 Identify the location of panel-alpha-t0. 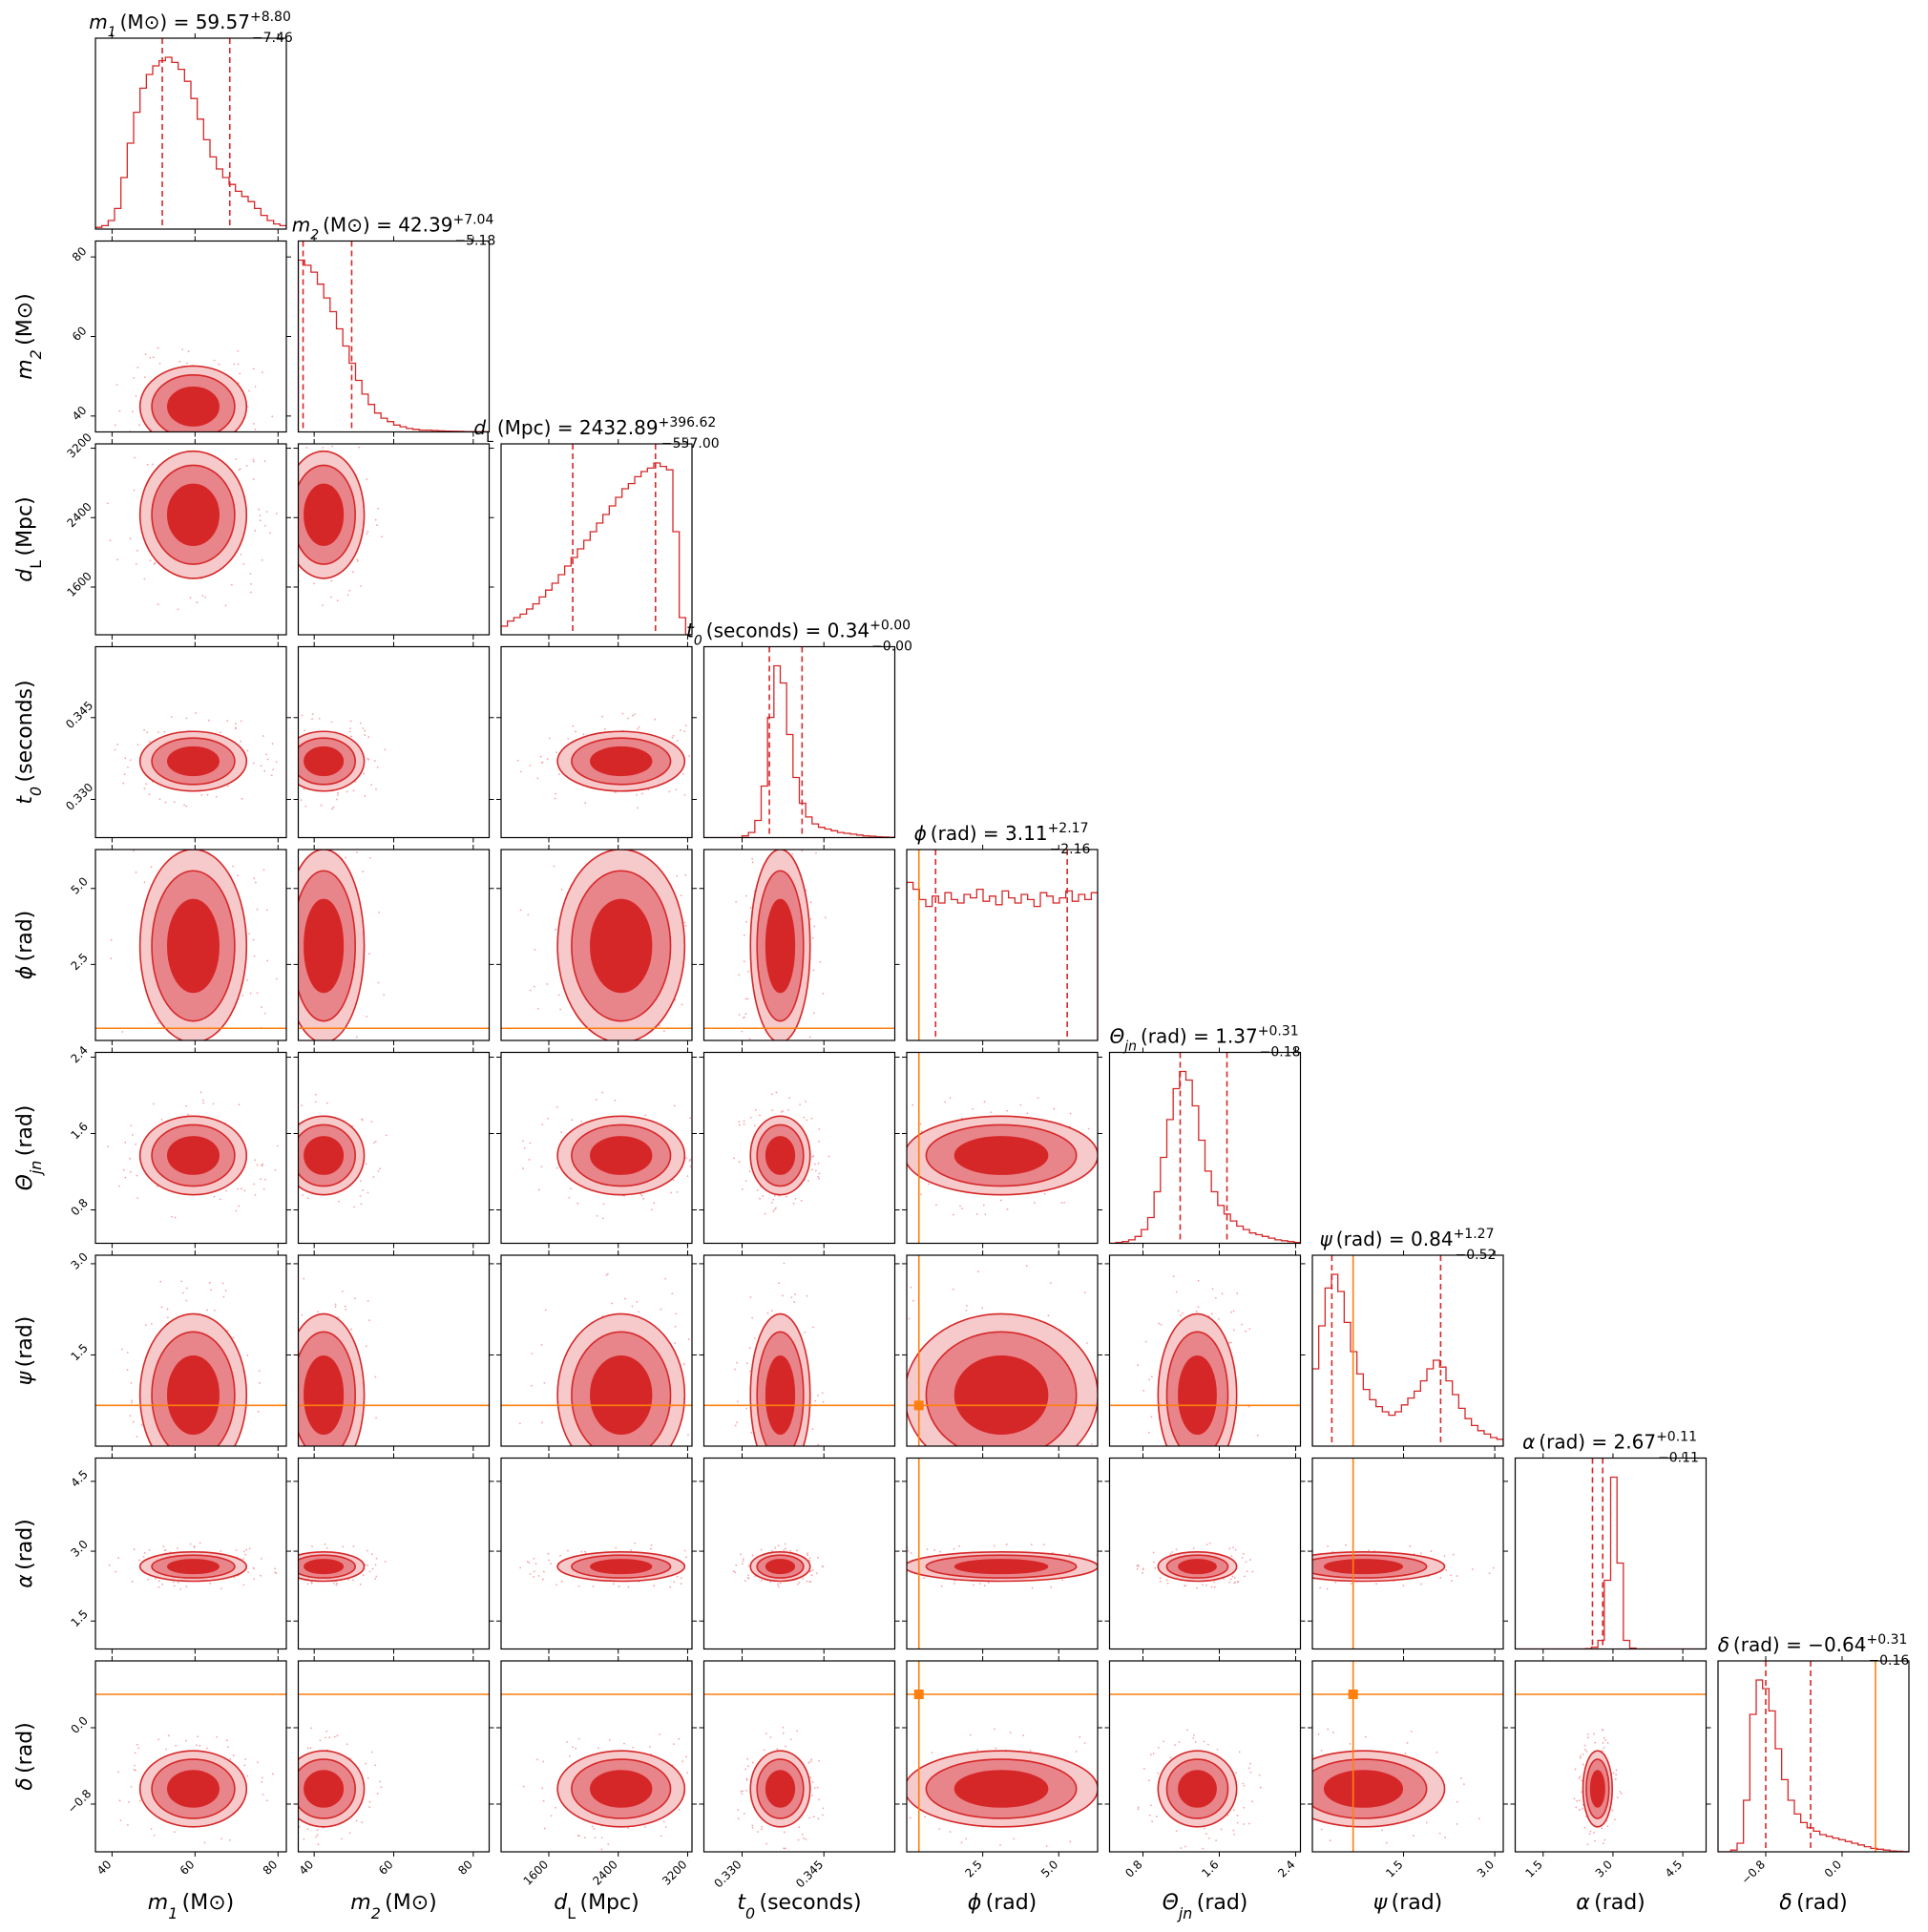
(799, 1554).